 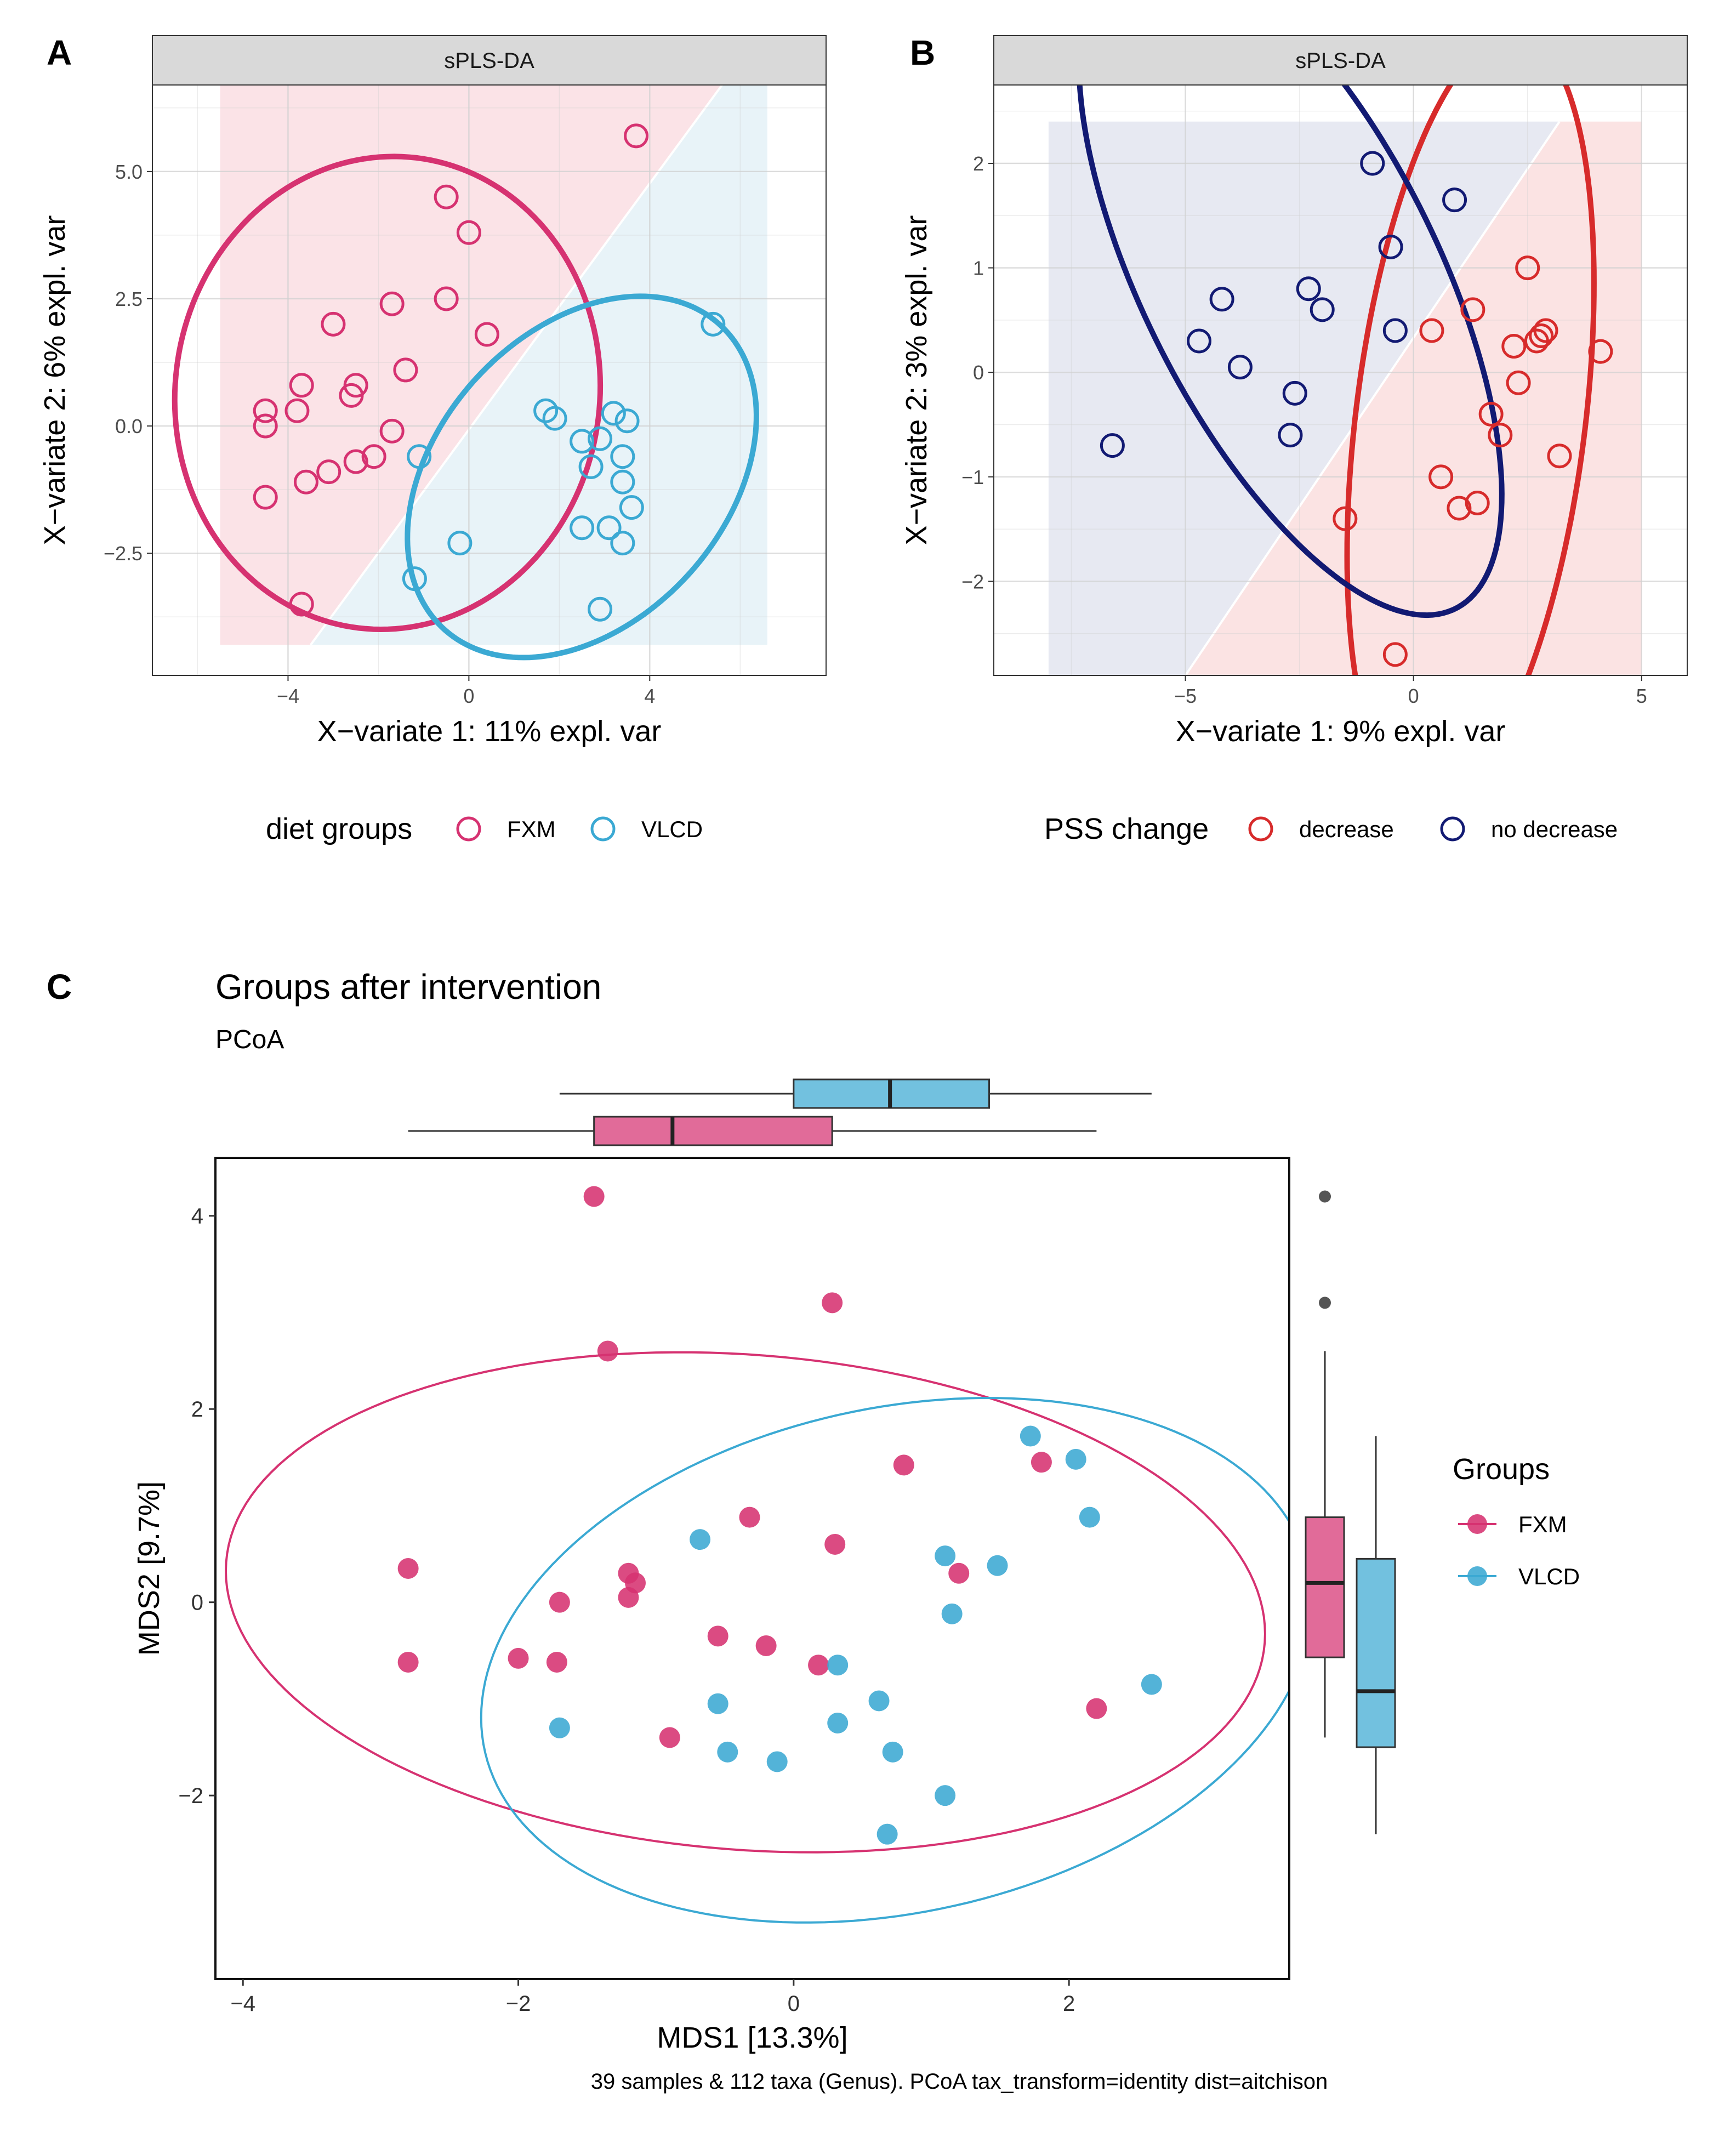 I want to click on legend-title: diet groups, so click(x=339, y=828).